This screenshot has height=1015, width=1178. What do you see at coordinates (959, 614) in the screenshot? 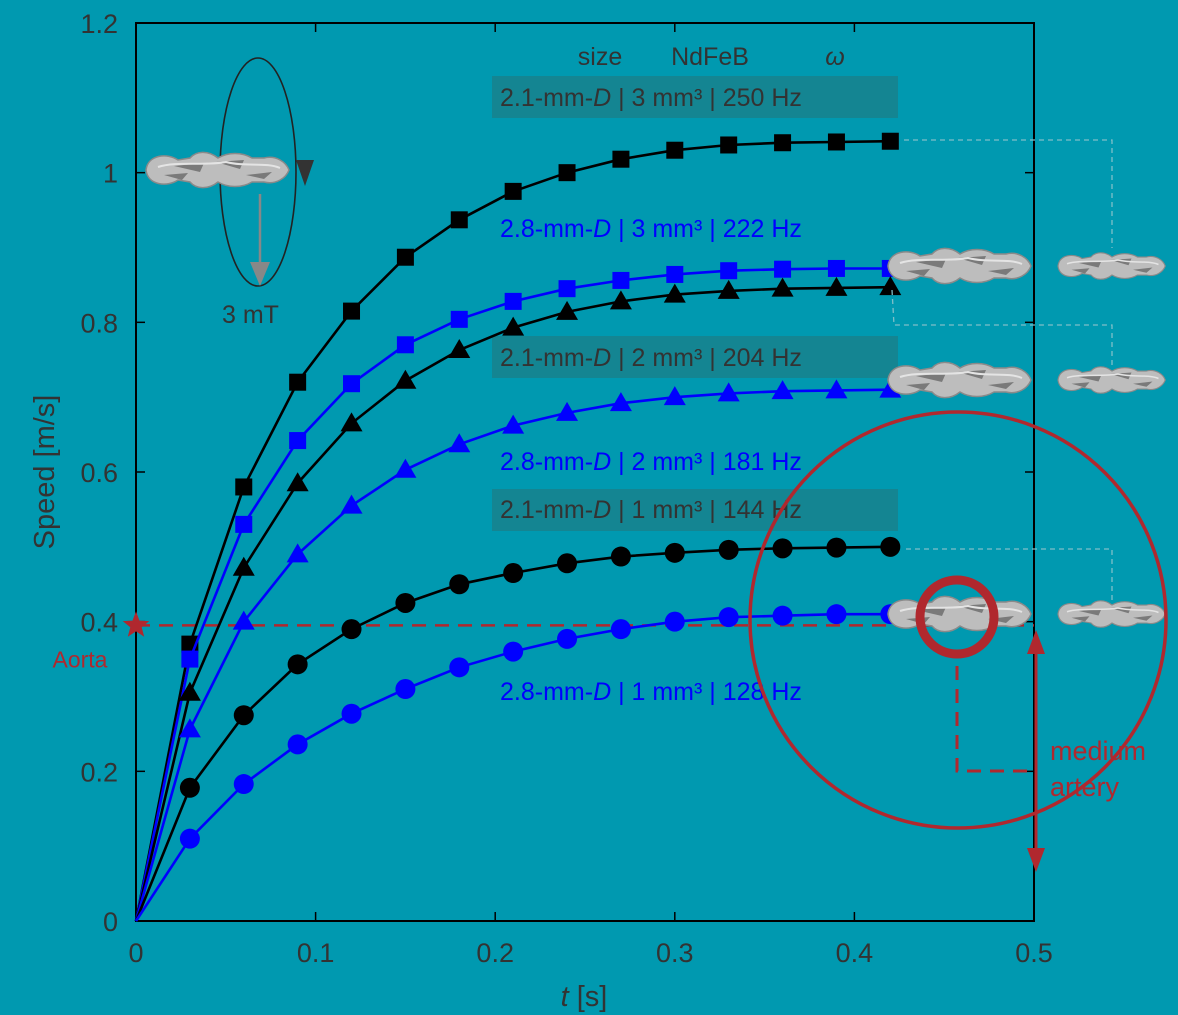
I see `robot-large-bottom` at bounding box center [959, 614].